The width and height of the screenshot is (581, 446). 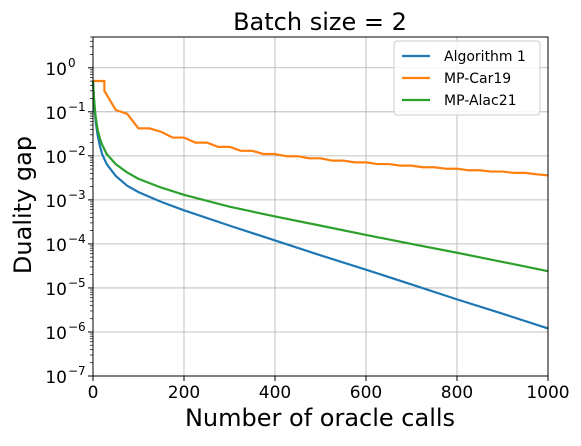 What do you see at coordinates (485, 57) in the screenshot?
I see `legend-label: Algorithm 1` at bounding box center [485, 57].